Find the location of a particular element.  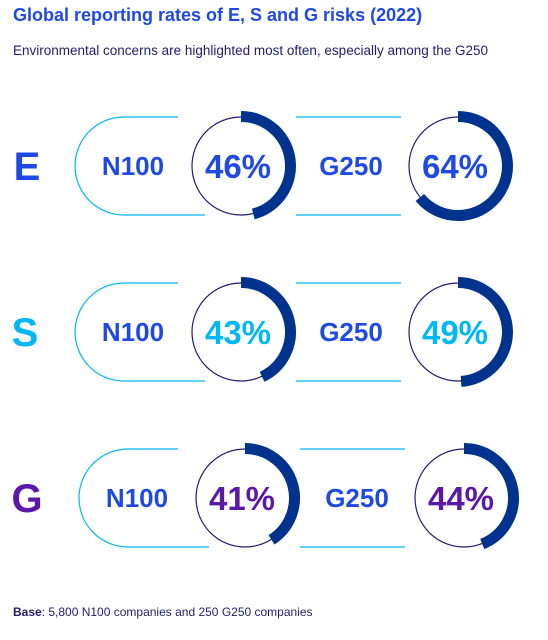

capsule-e-n100 is located at coordinates (139, 166).